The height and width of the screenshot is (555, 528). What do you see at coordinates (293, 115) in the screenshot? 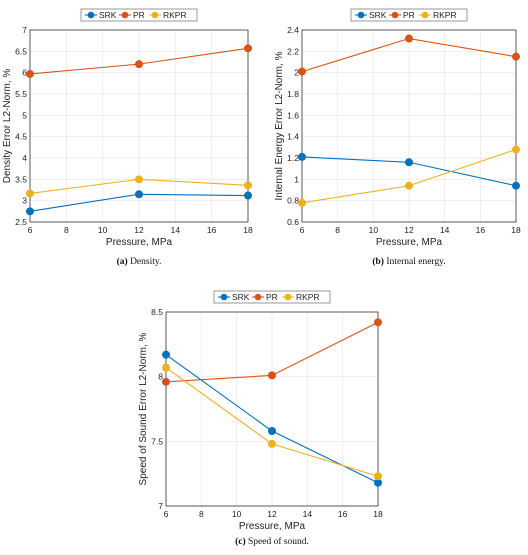
I see `y-tick-label: 1.6` at bounding box center [293, 115].